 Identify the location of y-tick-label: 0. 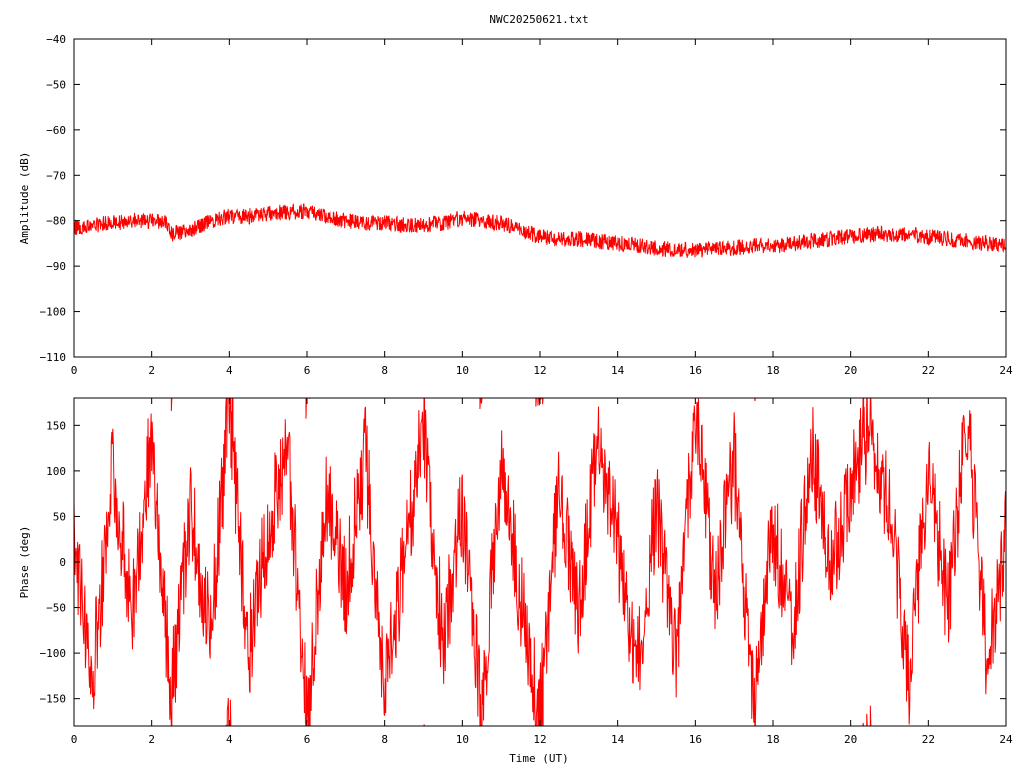
(62, 562).